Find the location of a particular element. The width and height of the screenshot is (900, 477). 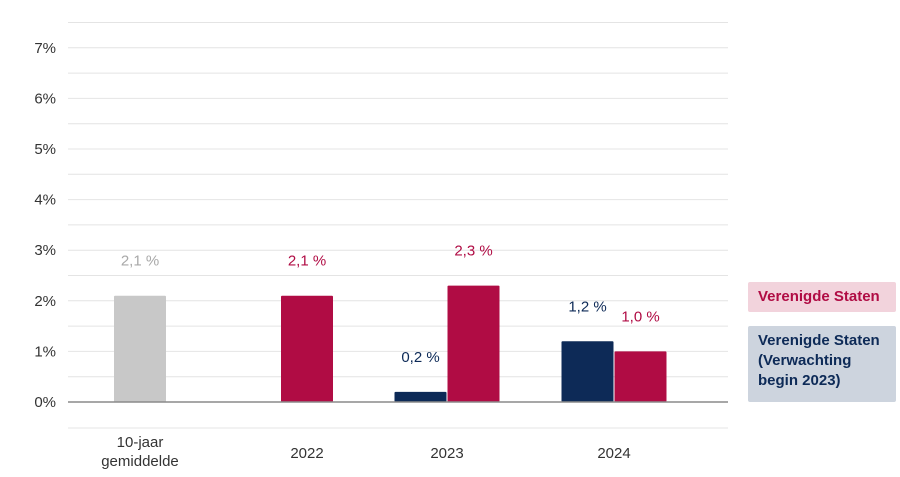

data-label: 1,2 % is located at coordinates (587, 306).